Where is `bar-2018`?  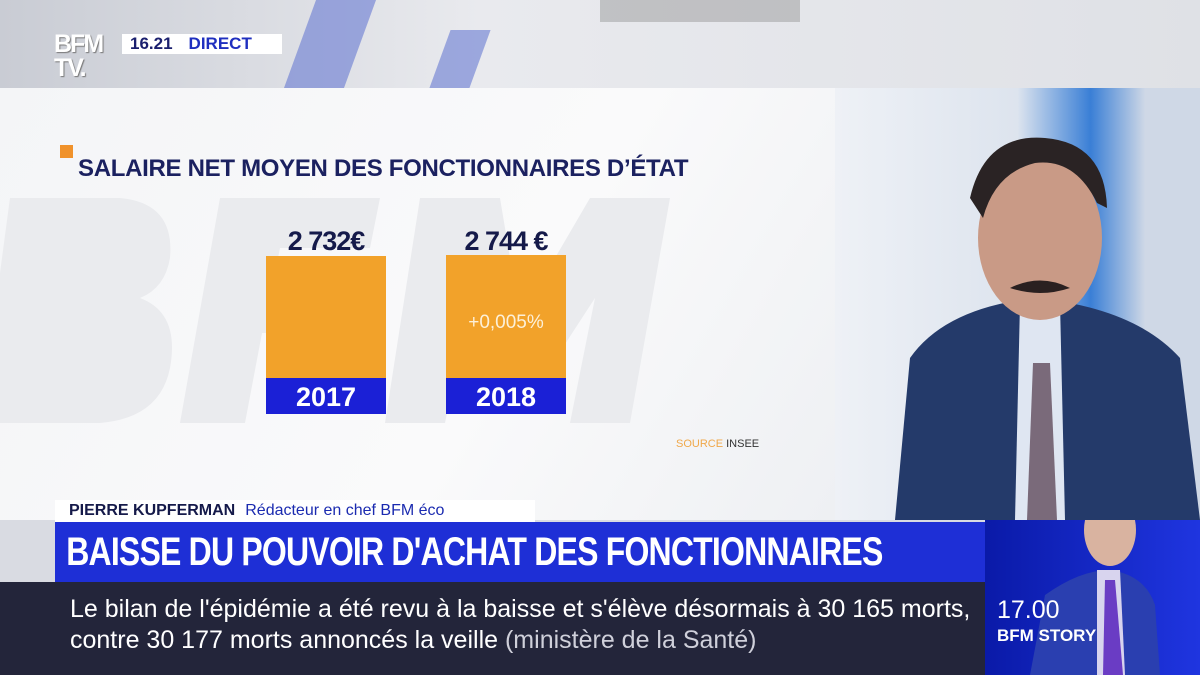 bar-2018 is located at coordinates (506, 316).